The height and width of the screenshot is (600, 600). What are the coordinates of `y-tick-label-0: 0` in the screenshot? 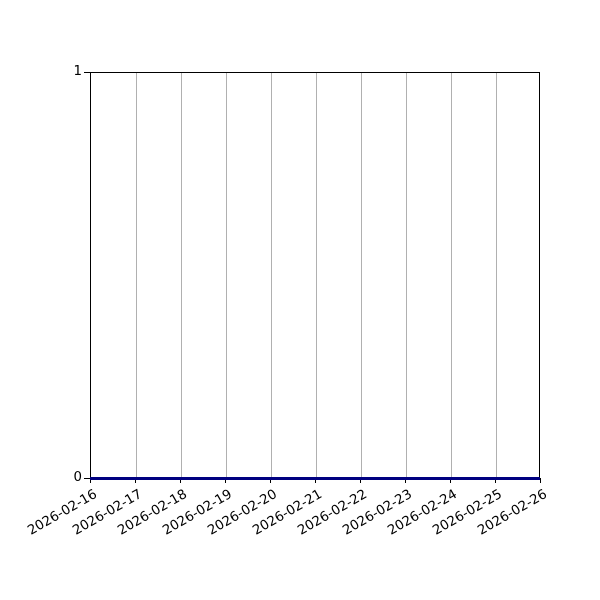 It's located at (77, 477).